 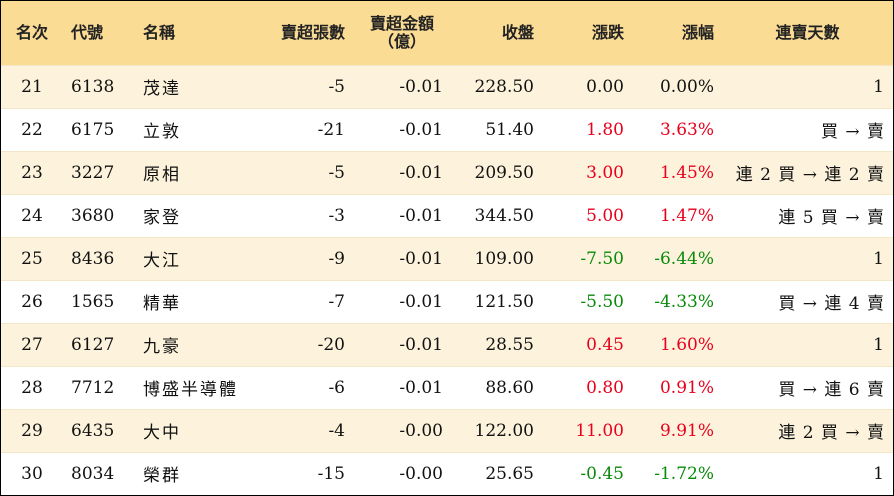 I want to click on rank-cell: 29, so click(x=32, y=430).